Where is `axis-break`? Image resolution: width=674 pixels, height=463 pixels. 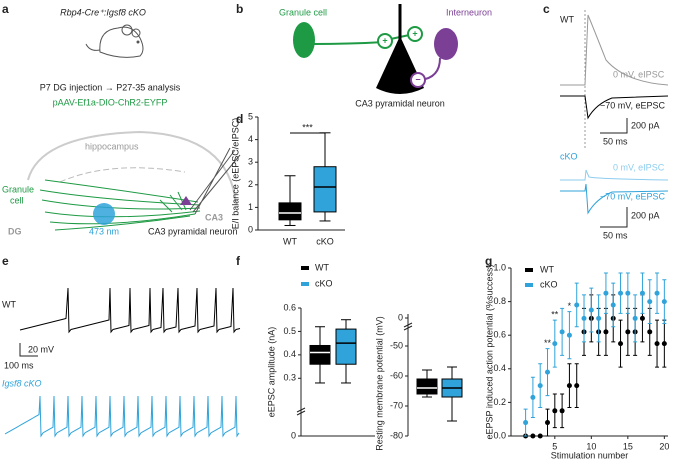 axis-break is located at coordinates (301, 411).